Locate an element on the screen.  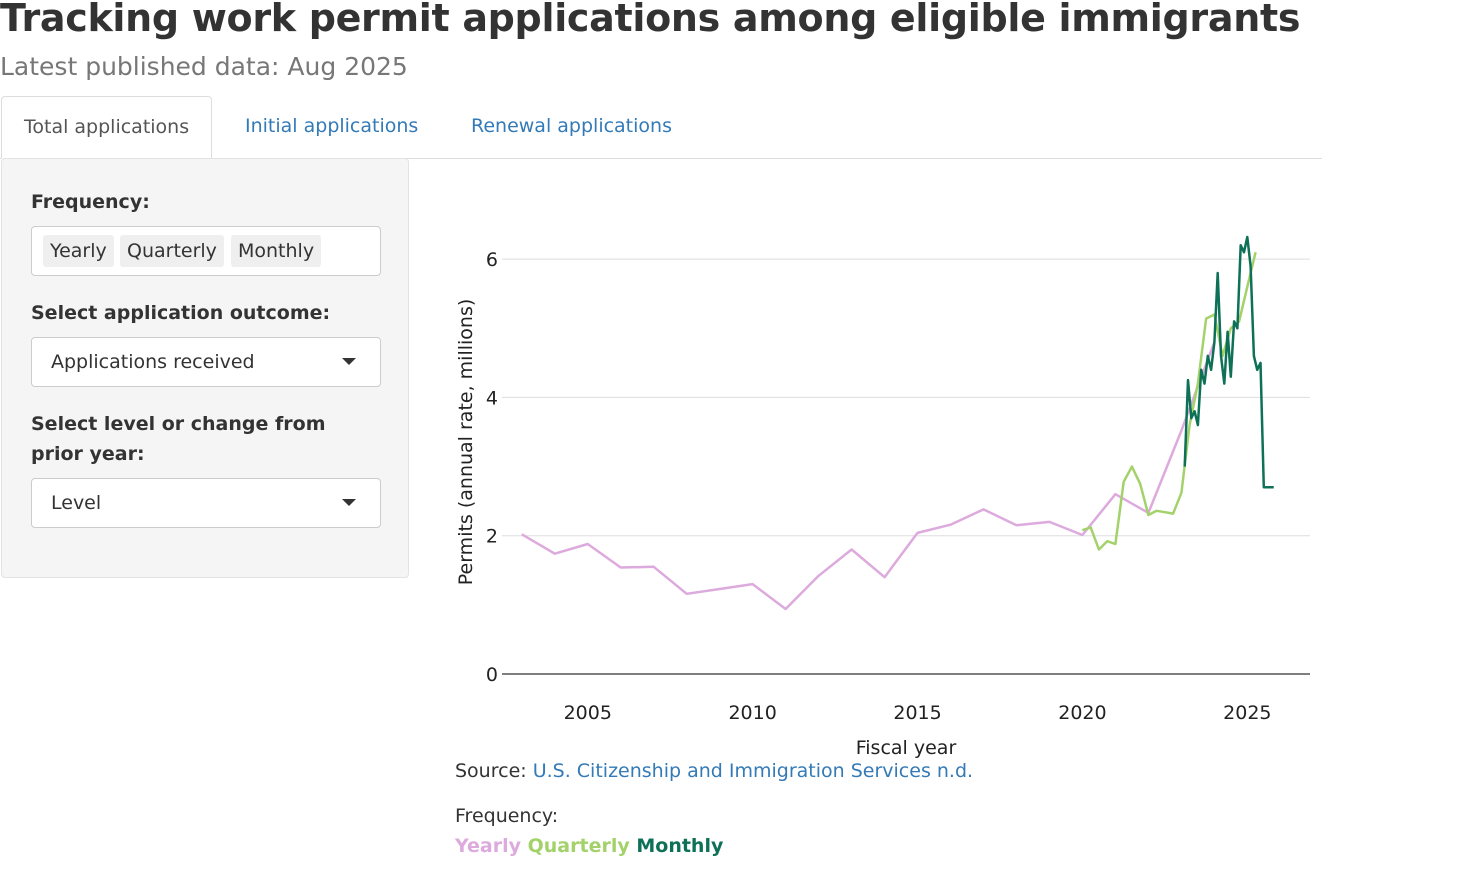
x-axis-title: Fiscal year is located at coordinates (906, 748).